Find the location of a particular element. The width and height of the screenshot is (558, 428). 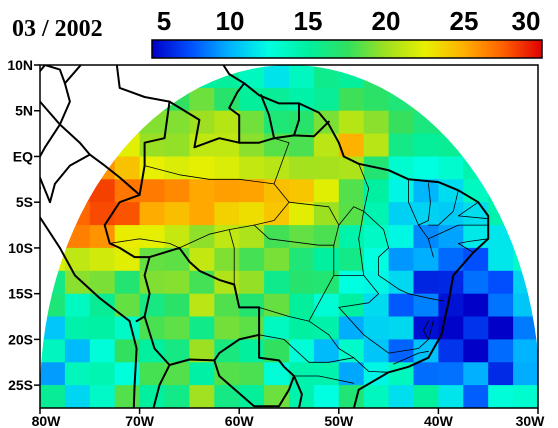

border-french-guiana is located at coordinates (311, 129).